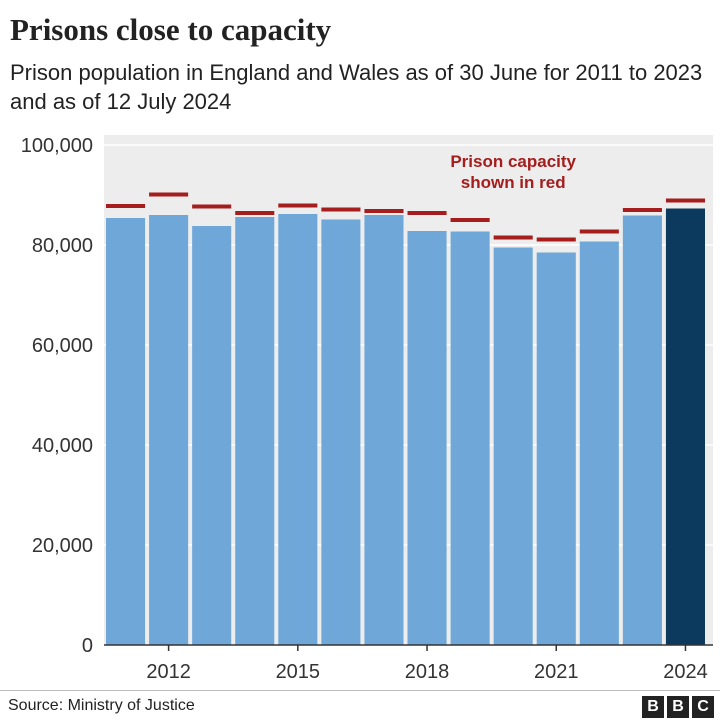 This screenshot has width=720, height=720. Describe the element at coordinates (62, 346) in the screenshot. I see `y-tick-label: 60,000` at that location.